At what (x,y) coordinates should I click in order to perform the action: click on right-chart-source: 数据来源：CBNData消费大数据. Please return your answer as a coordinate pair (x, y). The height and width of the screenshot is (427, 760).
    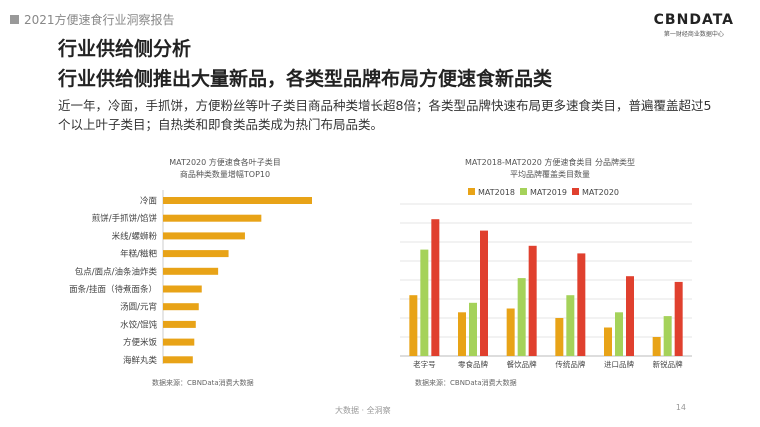
    Looking at the image, I should click on (466, 383).